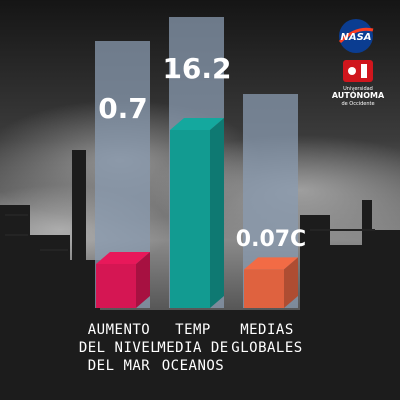 Image resolution: width=400 pixels, height=400 pixels. I want to click on category-label-1-line-1: MEDIA DE, so click(192, 348).